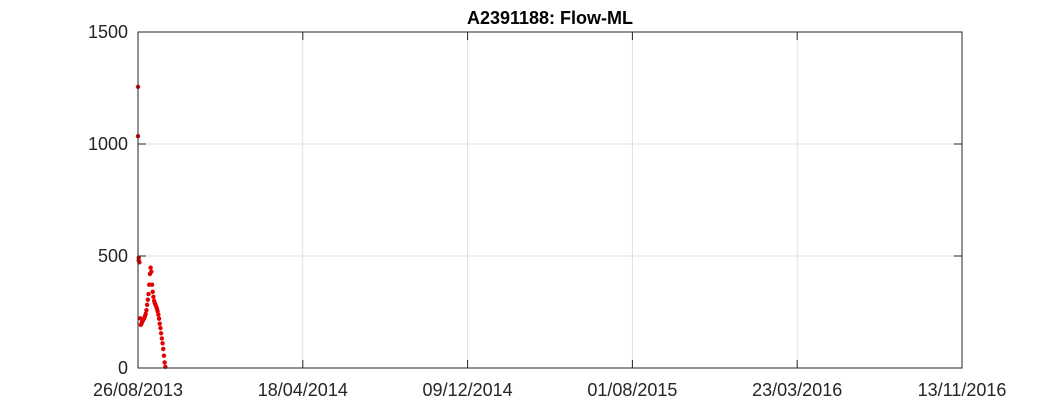 This screenshot has width=1063, height=413. What do you see at coordinates (962, 390) in the screenshot?
I see `x-tick-label: 13/11/2016` at bounding box center [962, 390].